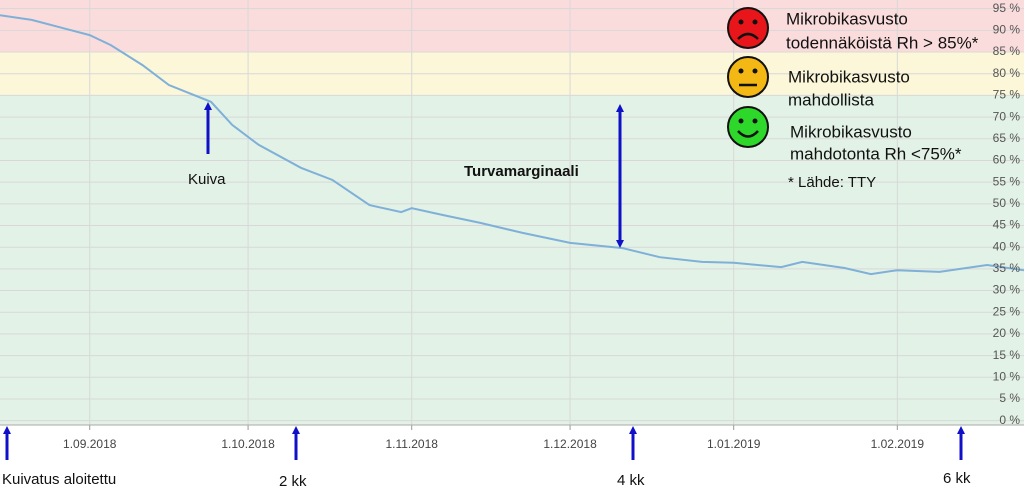  What do you see at coordinates (1007, 225) in the screenshot?
I see `y-tick-label: 45 %` at bounding box center [1007, 225].